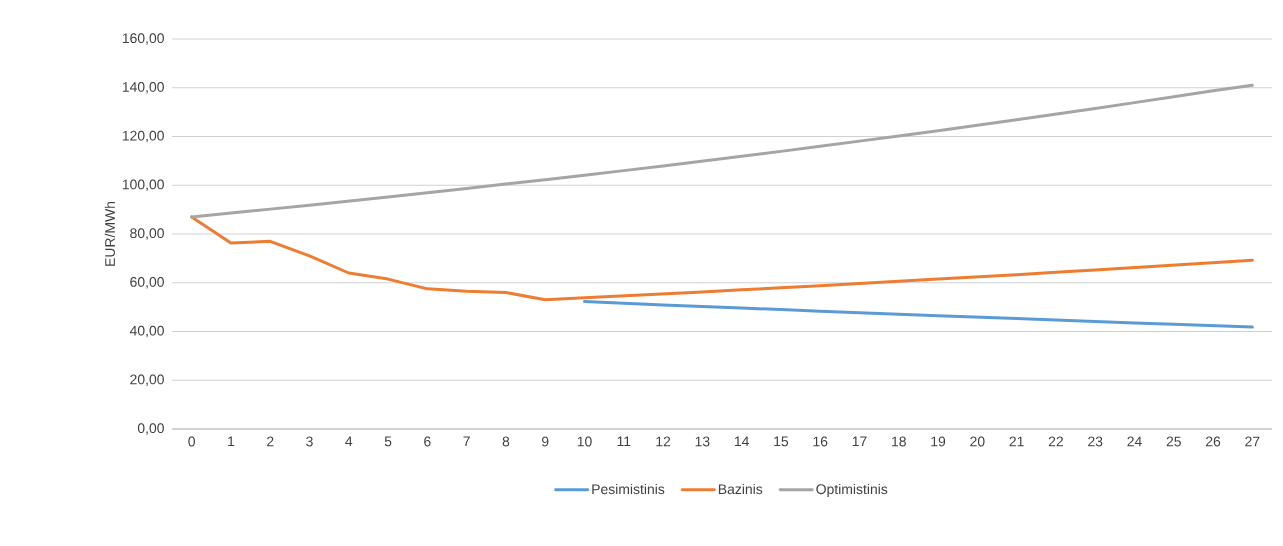 The width and height of the screenshot is (1283, 546). I want to click on x-tick-label: 12, so click(663, 441).